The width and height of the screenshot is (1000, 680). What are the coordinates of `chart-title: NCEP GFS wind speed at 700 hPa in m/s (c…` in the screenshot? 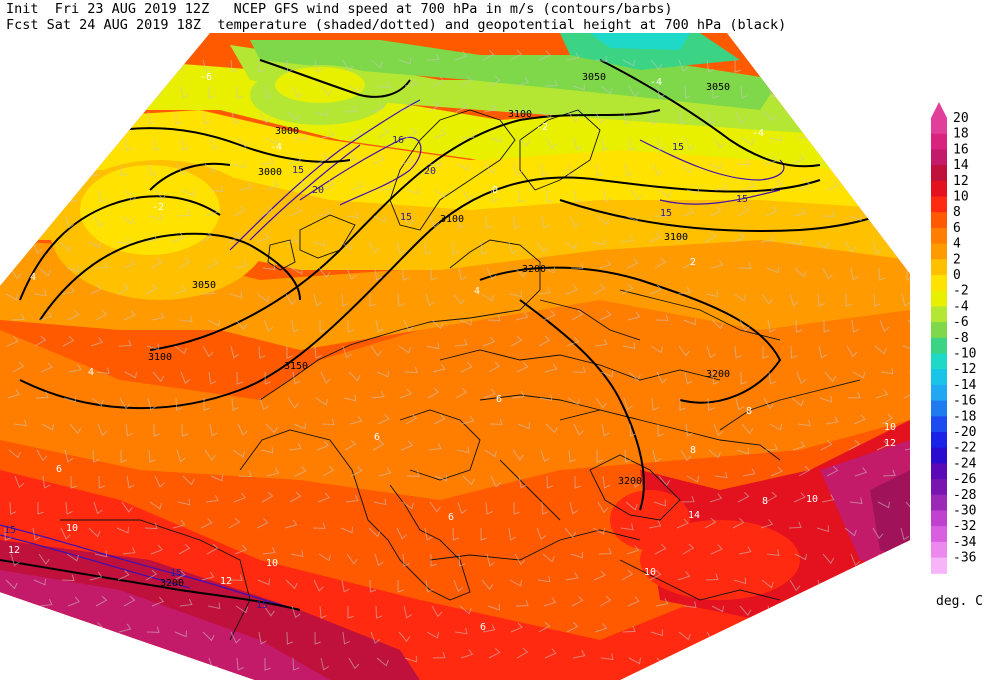 It's located at (453, 9).